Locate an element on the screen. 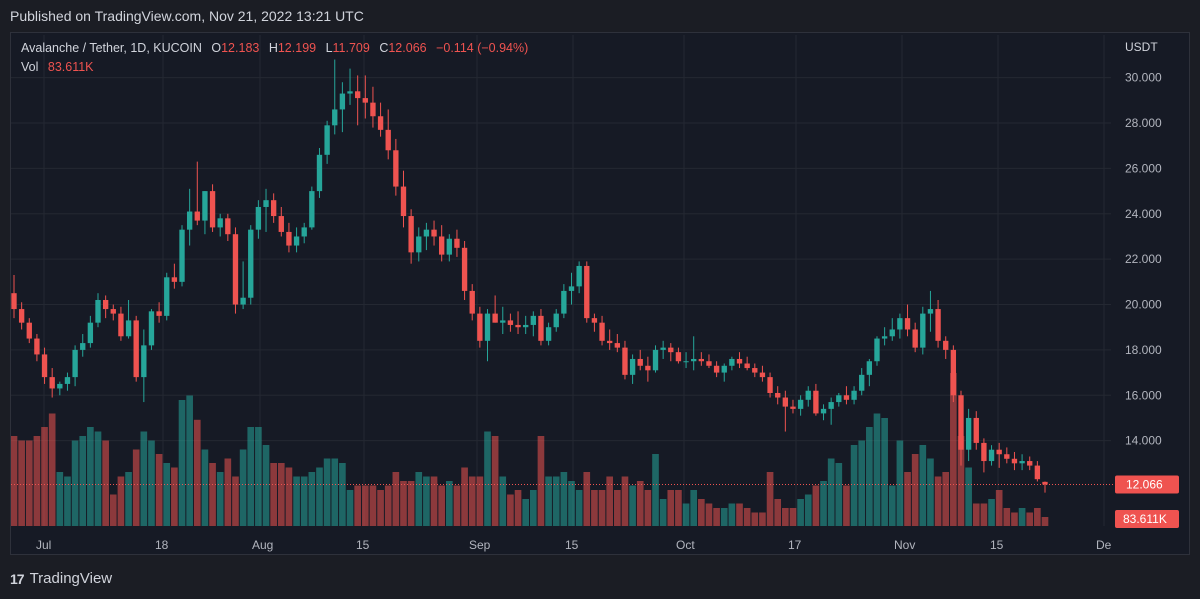 This screenshot has height=599, width=1200. time-tick-label: Sep is located at coordinates (480, 545).